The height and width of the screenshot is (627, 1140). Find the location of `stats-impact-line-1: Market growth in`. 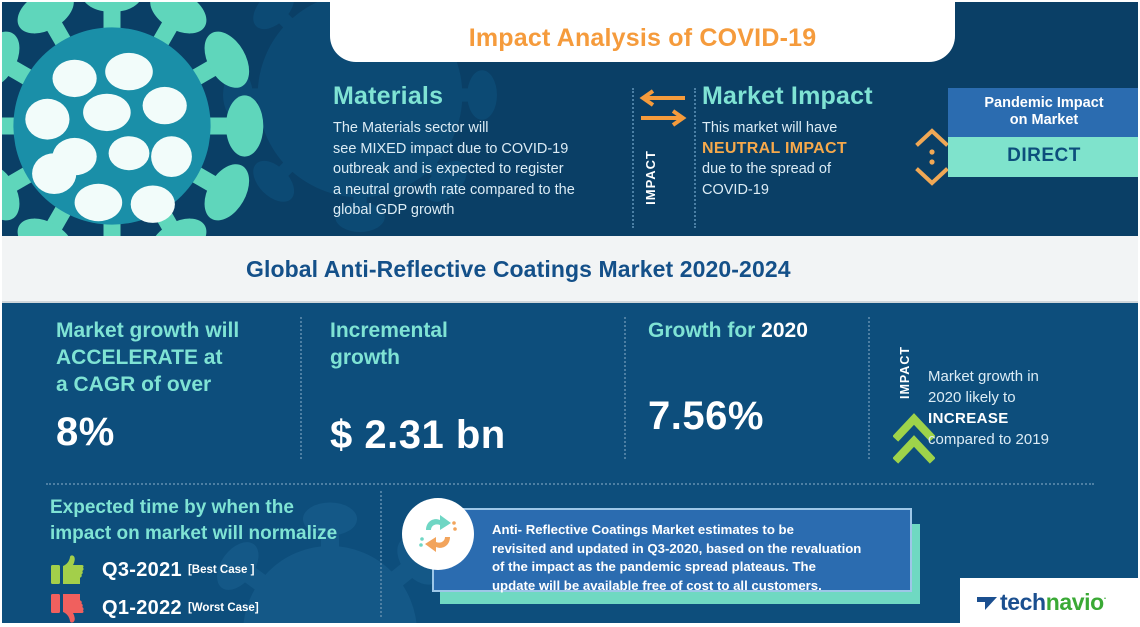

stats-impact-line-1: Market growth in is located at coordinates (983, 376).